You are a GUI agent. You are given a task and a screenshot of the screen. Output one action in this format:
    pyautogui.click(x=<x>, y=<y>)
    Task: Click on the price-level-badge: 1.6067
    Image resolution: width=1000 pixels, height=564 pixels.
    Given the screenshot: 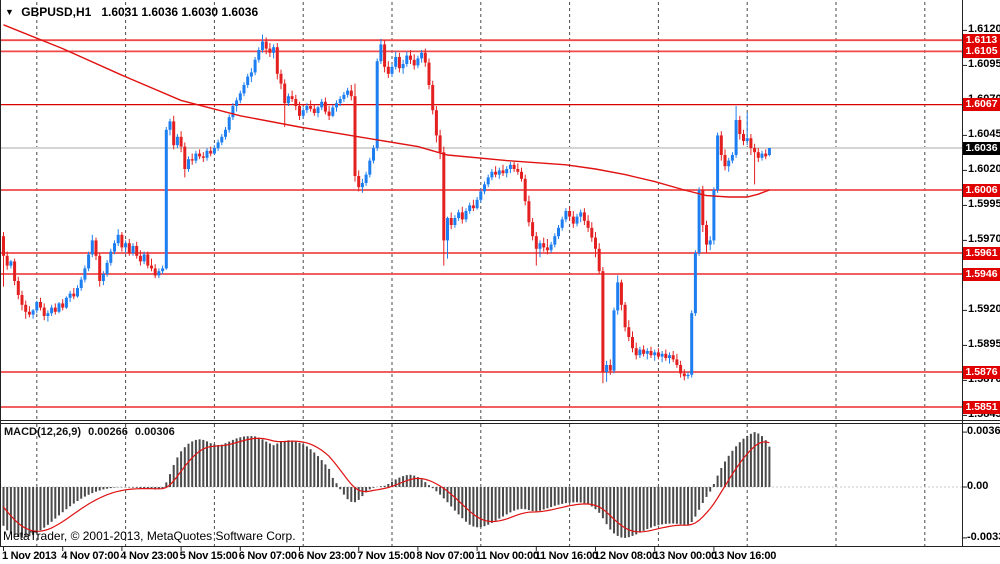 What is the action you would take?
    pyautogui.click(x=981, y=105)
    